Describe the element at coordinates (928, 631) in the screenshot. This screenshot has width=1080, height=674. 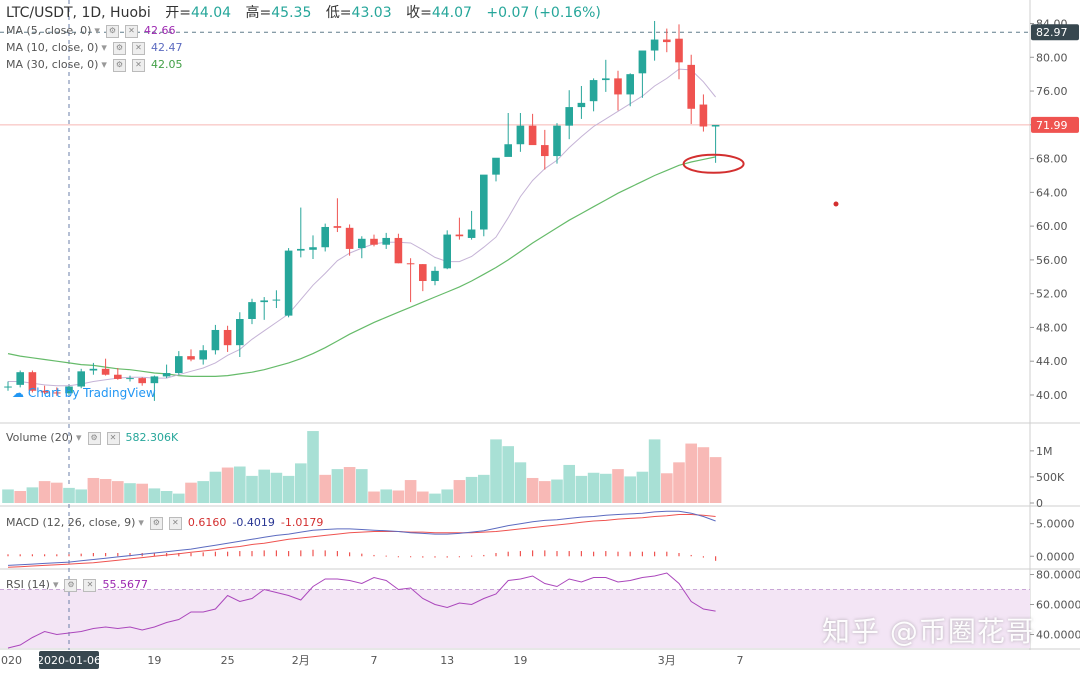
I see `watermark: 知乎 @币圈花哥` at that location.